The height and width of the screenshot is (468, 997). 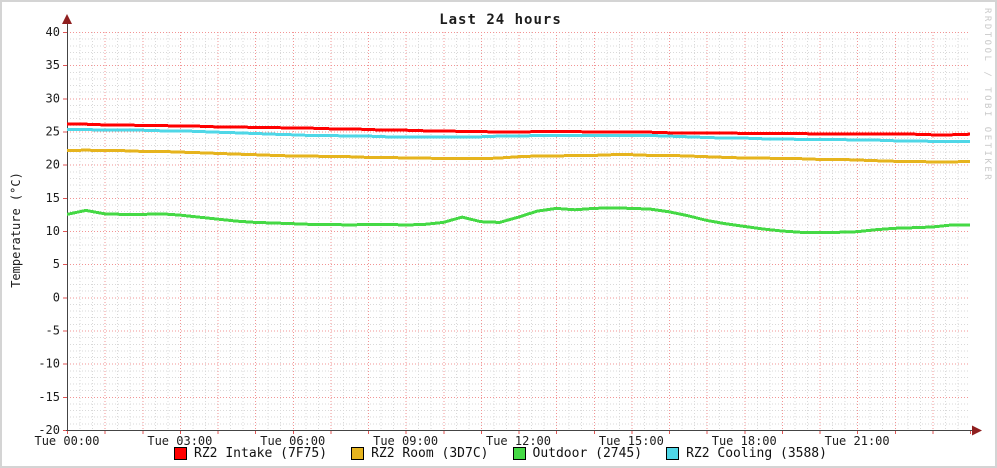 What do you see at coordinates (631, 441) in the screenshot?
I see `svg-text: Tue 15:00` at bounding box center [631, 441].